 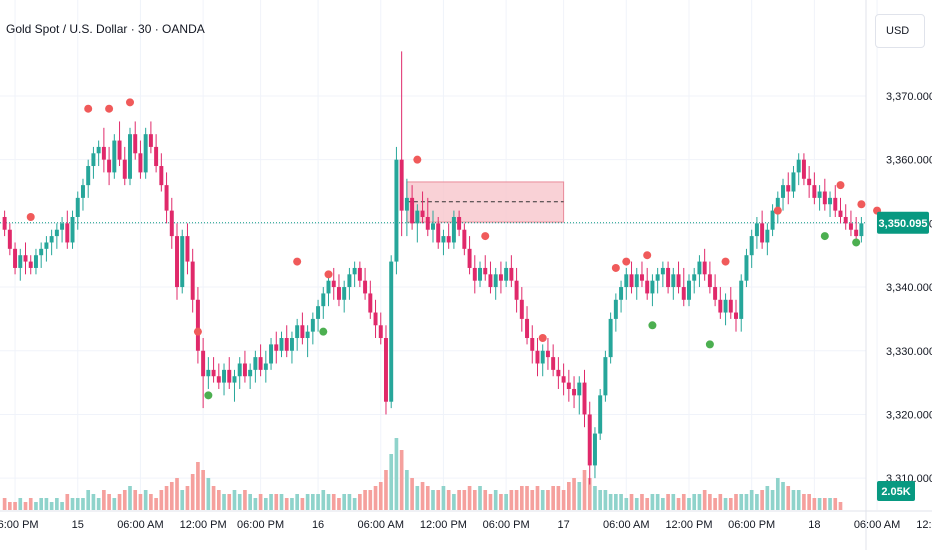 What do you see at coordinates (140, 525) in the screenshot?
I see `x-tick-label: 06:00 AM` at bounding box center [140, 525].